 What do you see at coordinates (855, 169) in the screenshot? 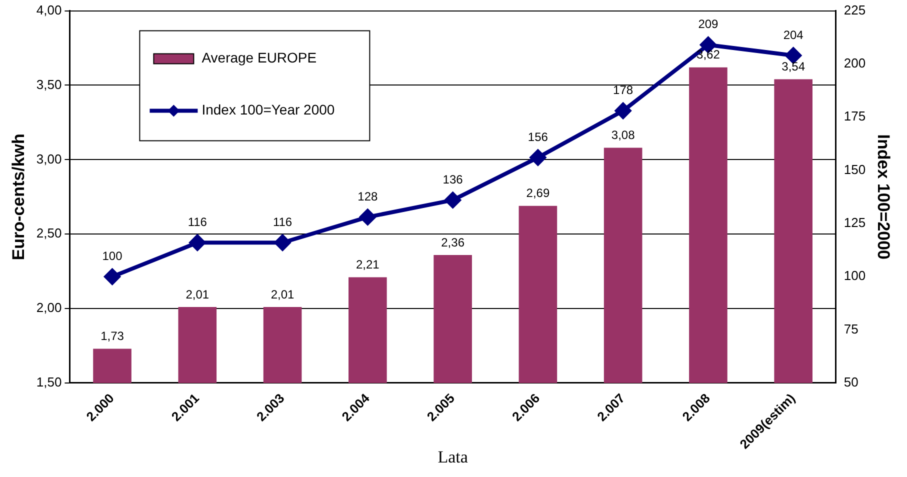
I see `y2-tick-label: 150` at bounding box center [855, 169].